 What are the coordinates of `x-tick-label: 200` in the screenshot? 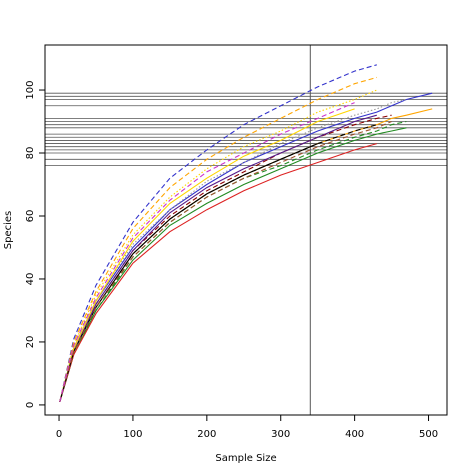 It's located at (206, 434).